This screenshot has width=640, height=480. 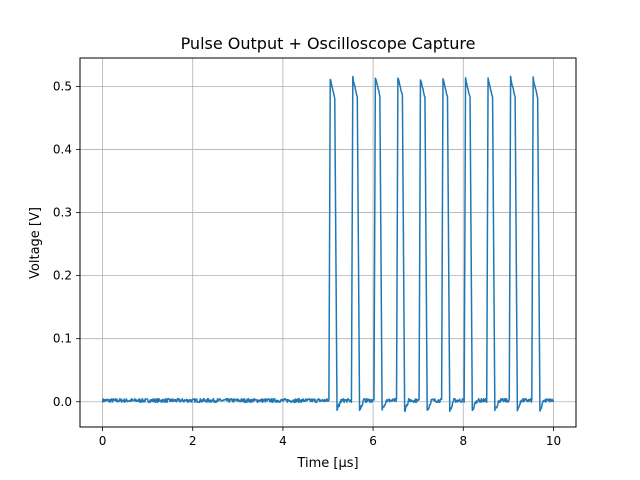 I want to click on x-tick-label: 2, so click(x=193, y=441).